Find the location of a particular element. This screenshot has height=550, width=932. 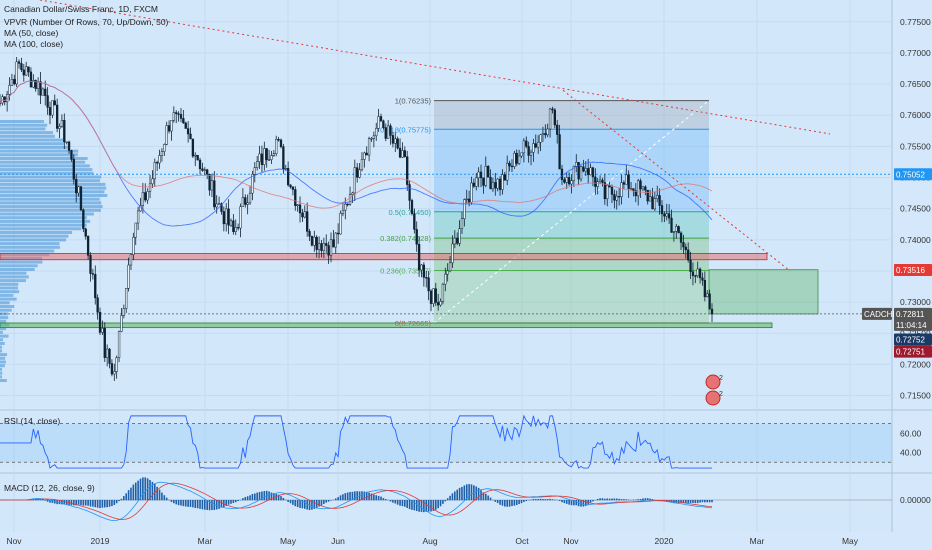

time-axis: Nov 2019 Mar May Jun Aug Oct Nov 2020 Mar May is located at coordinates (432, 541).